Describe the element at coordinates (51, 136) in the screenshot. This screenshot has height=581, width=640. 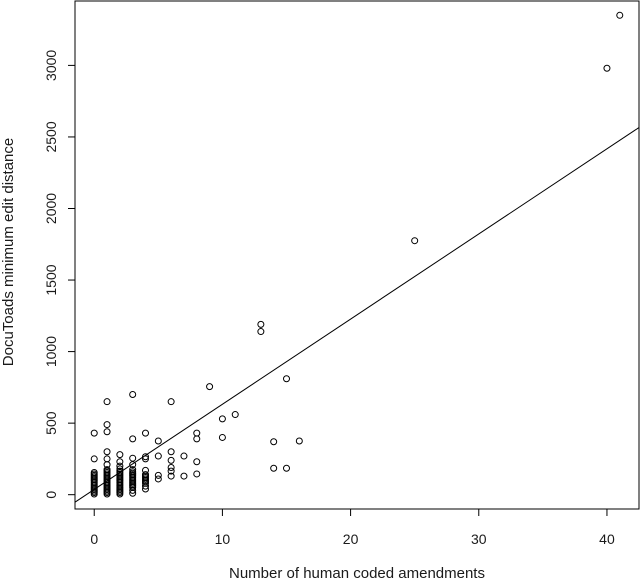
I see `y-tick-label: 2500` at that location.